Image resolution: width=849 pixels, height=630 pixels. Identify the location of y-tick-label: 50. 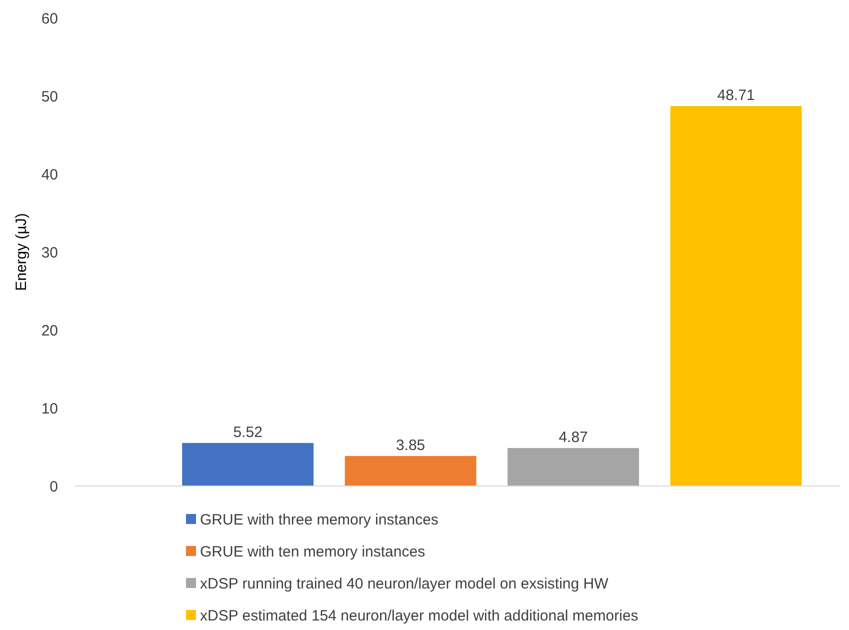
(49, 97).